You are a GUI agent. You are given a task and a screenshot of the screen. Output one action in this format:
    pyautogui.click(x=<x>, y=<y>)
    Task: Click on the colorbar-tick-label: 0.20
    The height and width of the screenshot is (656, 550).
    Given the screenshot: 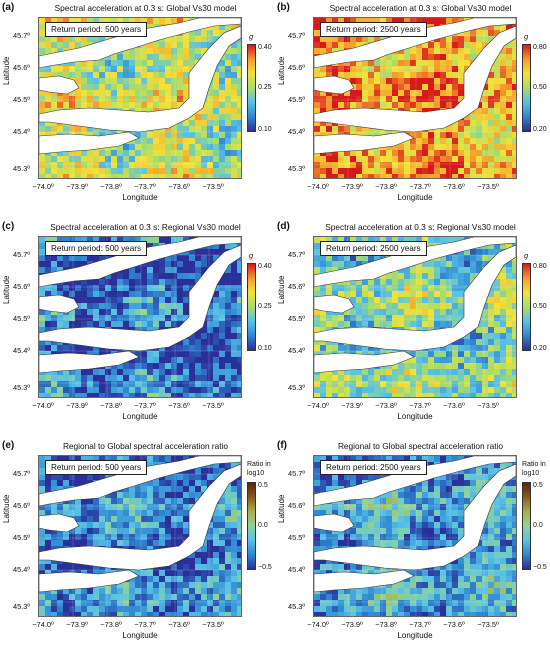 What is the action you would take?
    pyautogui.click(x=540, y=348)
    